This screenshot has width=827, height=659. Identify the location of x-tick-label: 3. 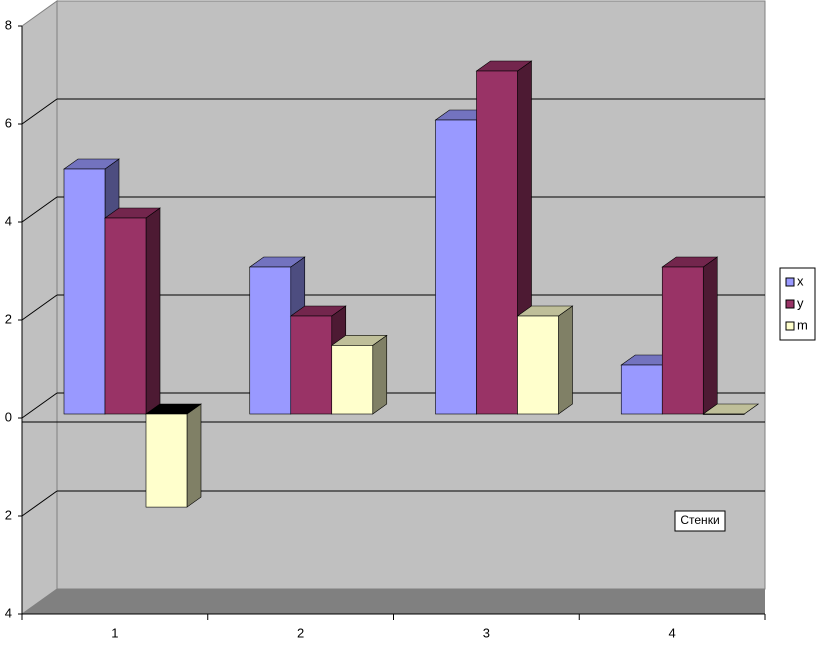
(486, 632).